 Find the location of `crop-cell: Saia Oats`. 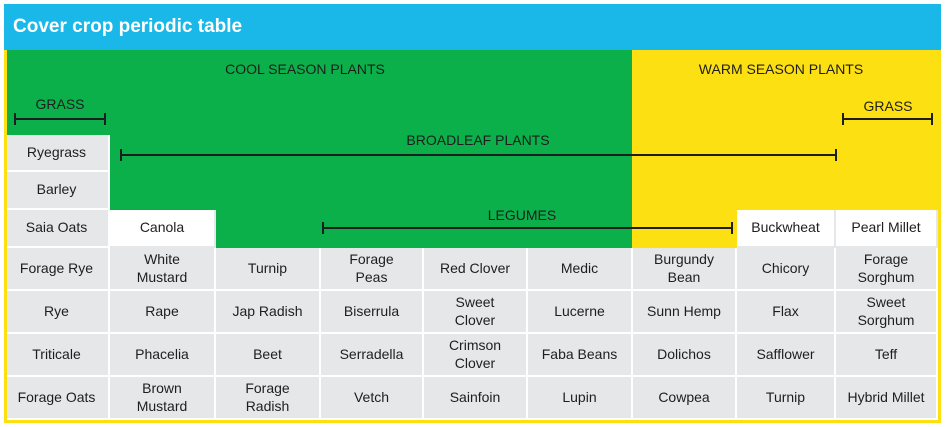

crop-cell: Saia Oats is located at coordinates (57, 229).